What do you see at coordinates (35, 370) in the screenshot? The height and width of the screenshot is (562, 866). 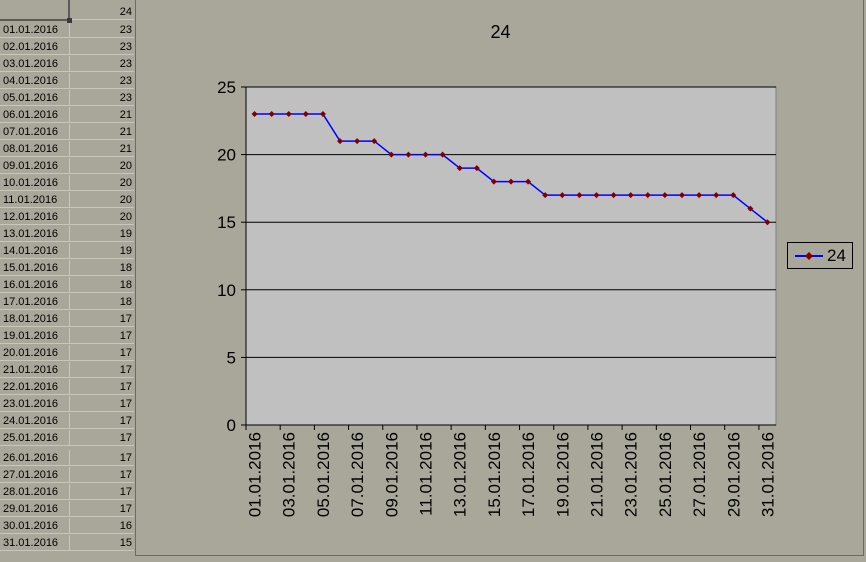 I see `date-cell: 21.01.2016` at bounding box center [35, 370].